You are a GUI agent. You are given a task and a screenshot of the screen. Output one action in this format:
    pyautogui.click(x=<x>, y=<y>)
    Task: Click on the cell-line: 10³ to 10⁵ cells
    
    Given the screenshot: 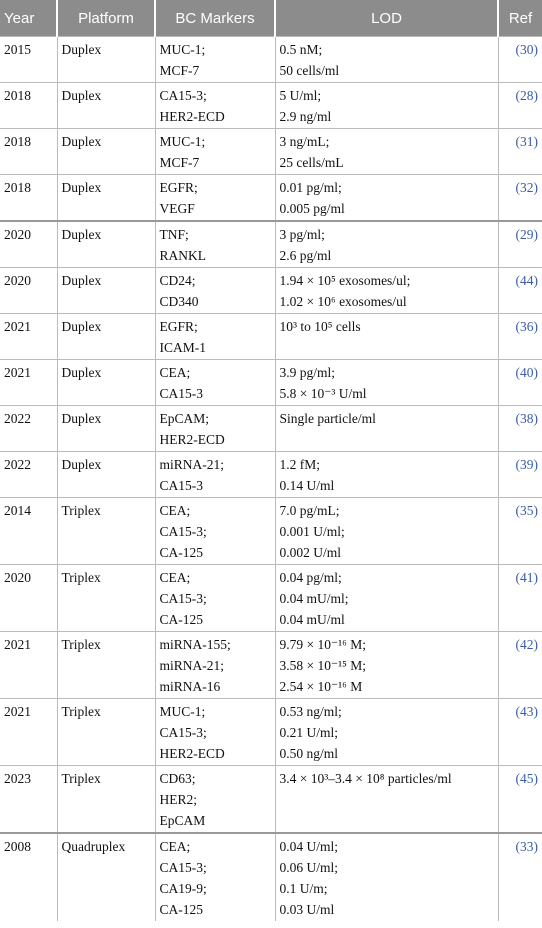 What is the action you would take?
    pyautogui.click(x=320, y=326)
    